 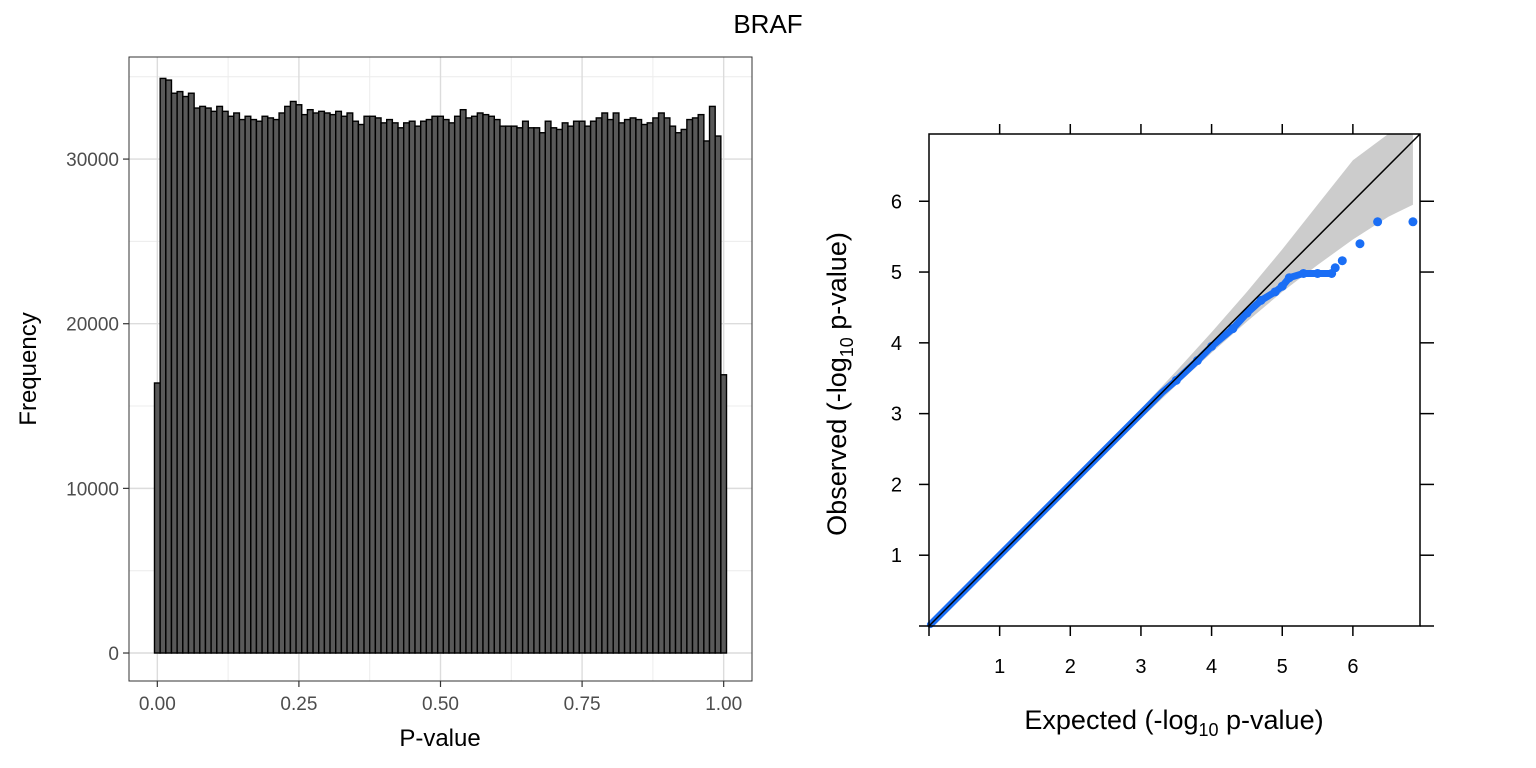 What do you see at coordinates (847, 347) in the screenshot?
I see `qq-y-label-subscript: 10` at bounding box center [847, 347].